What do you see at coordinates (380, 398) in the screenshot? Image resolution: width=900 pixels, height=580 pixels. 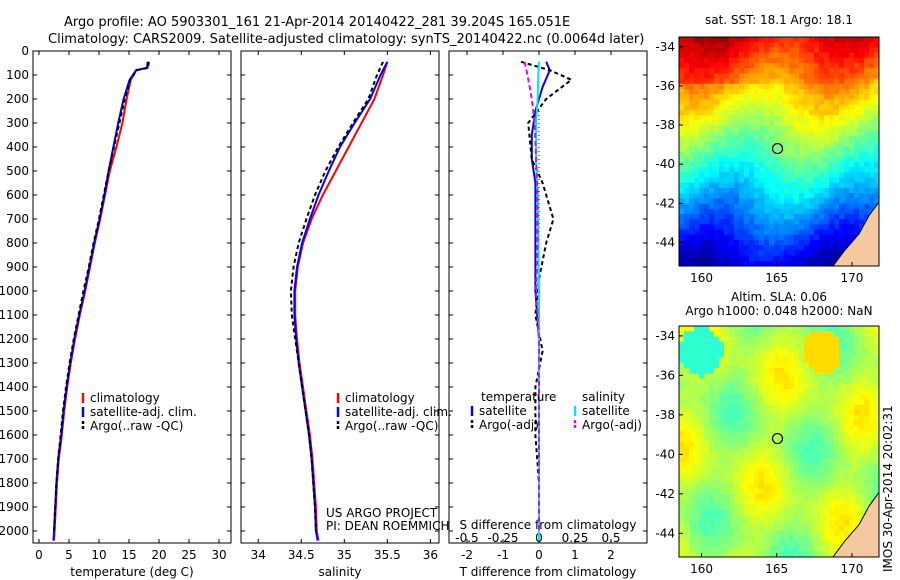 I see `legend-label: climatology` at bounding box center [380, 398].